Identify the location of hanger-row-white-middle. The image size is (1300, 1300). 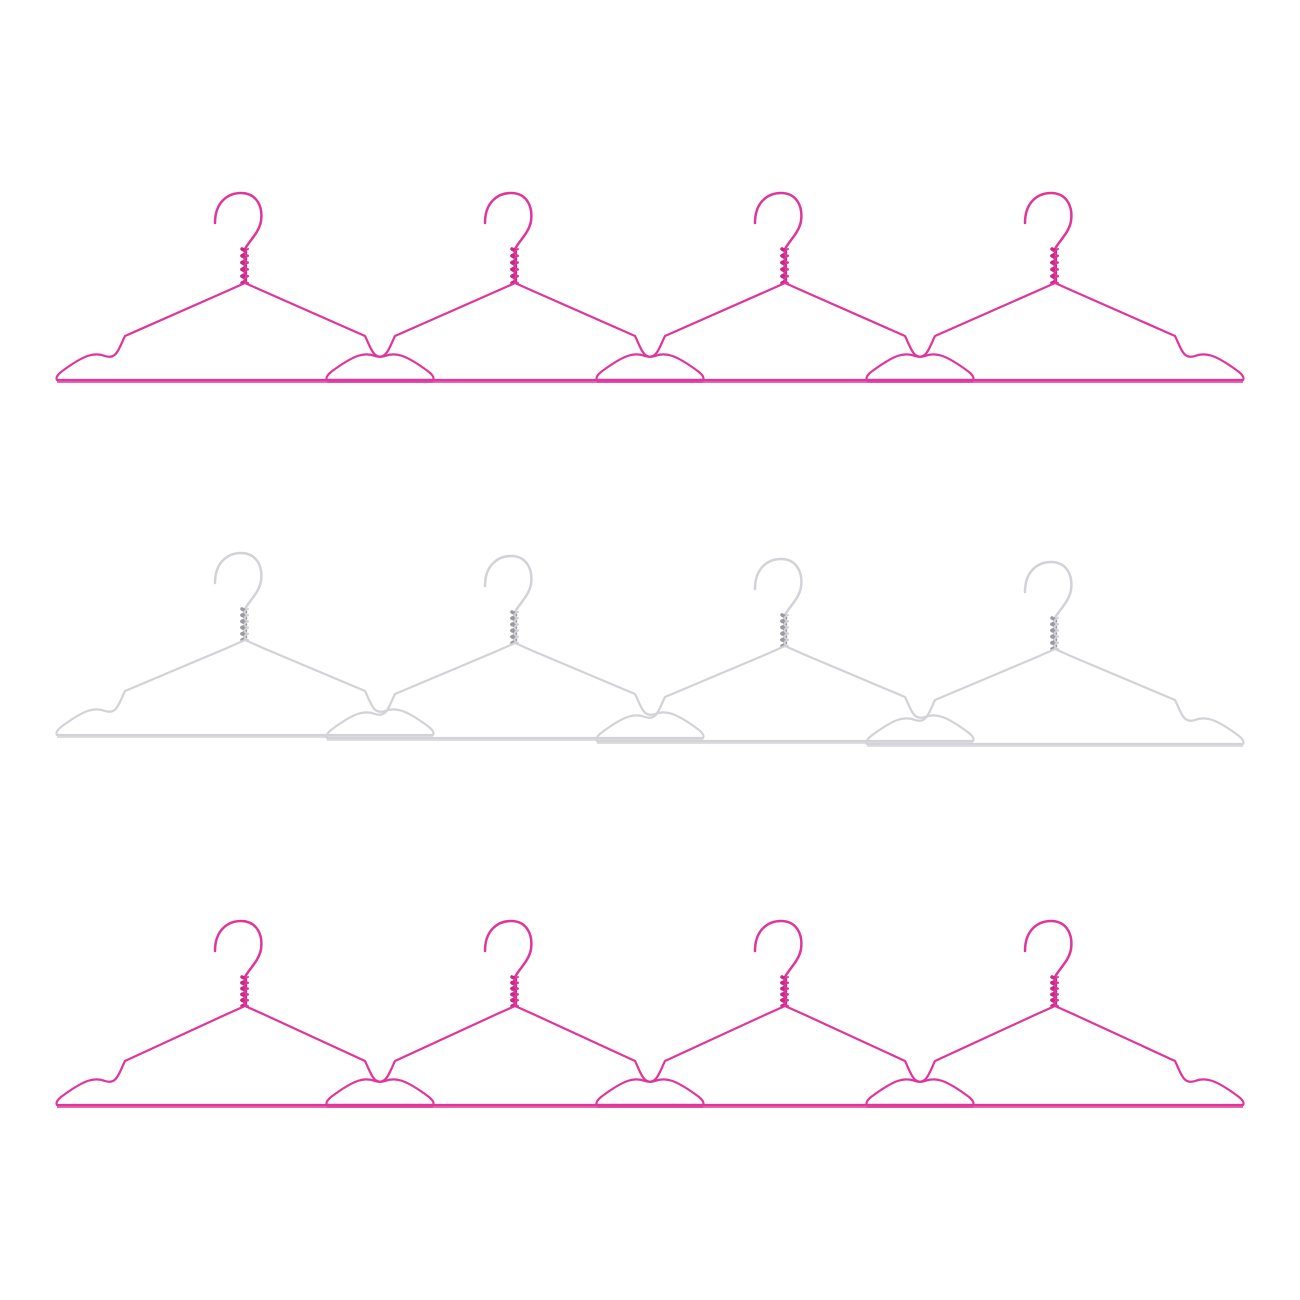
(650, 649).